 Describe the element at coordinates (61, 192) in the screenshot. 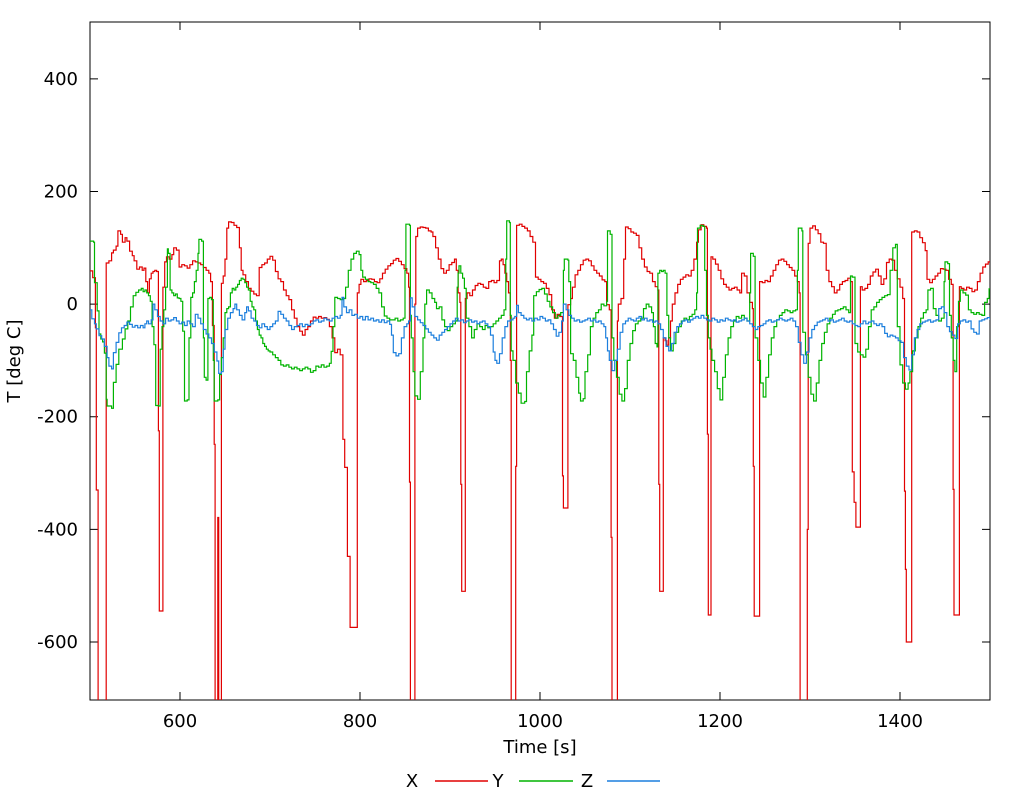

I see `y-tick-label: 200` at that location.